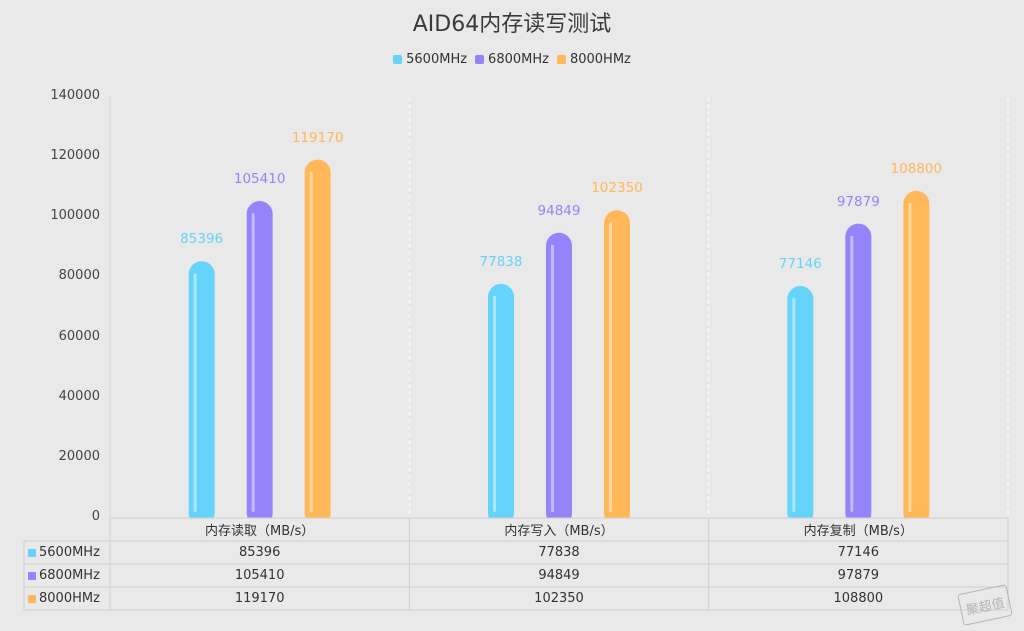 The height and width of the screenshot is (631, 1024). I want to click on data-label: 77146, so click(800, 264).